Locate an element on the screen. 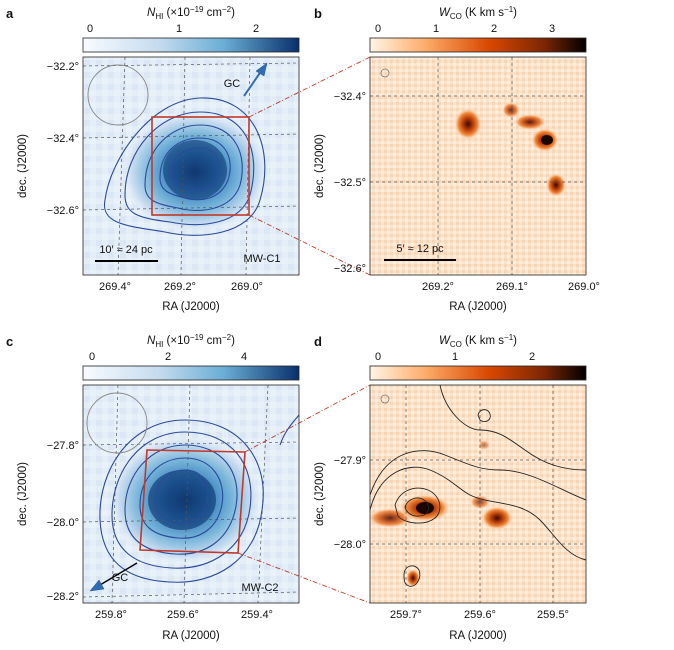 This screenshot has height=650, width=674. x-tick: 259.7° is located at coordinates (406, 615).